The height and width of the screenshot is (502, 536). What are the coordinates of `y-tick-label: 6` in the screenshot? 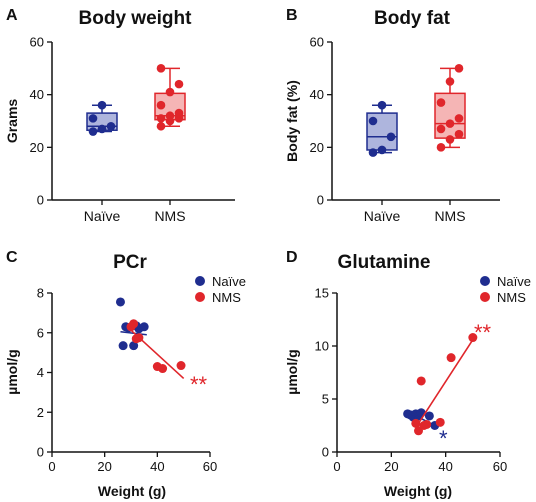 It's located at (40, 332).